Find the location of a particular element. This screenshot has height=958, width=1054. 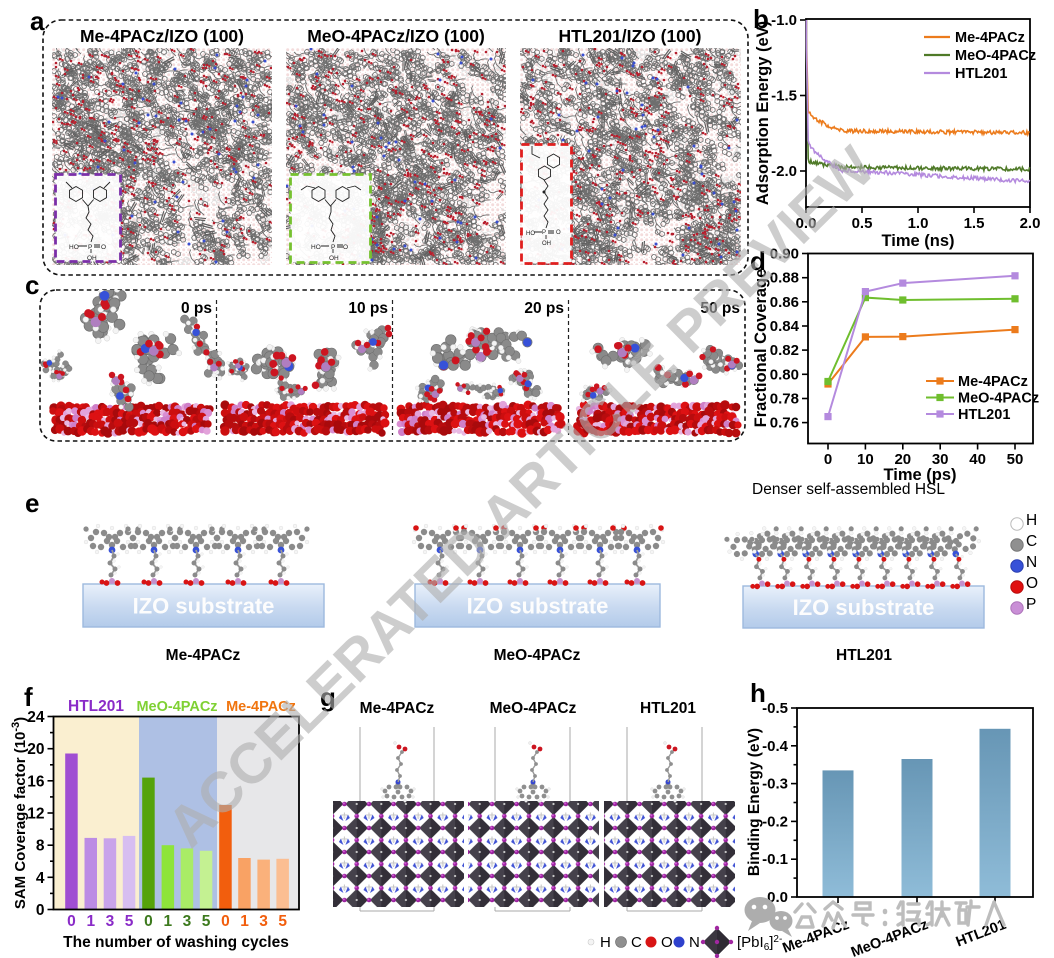

svg-text: 0.5 is located at coordinates (862, 223).